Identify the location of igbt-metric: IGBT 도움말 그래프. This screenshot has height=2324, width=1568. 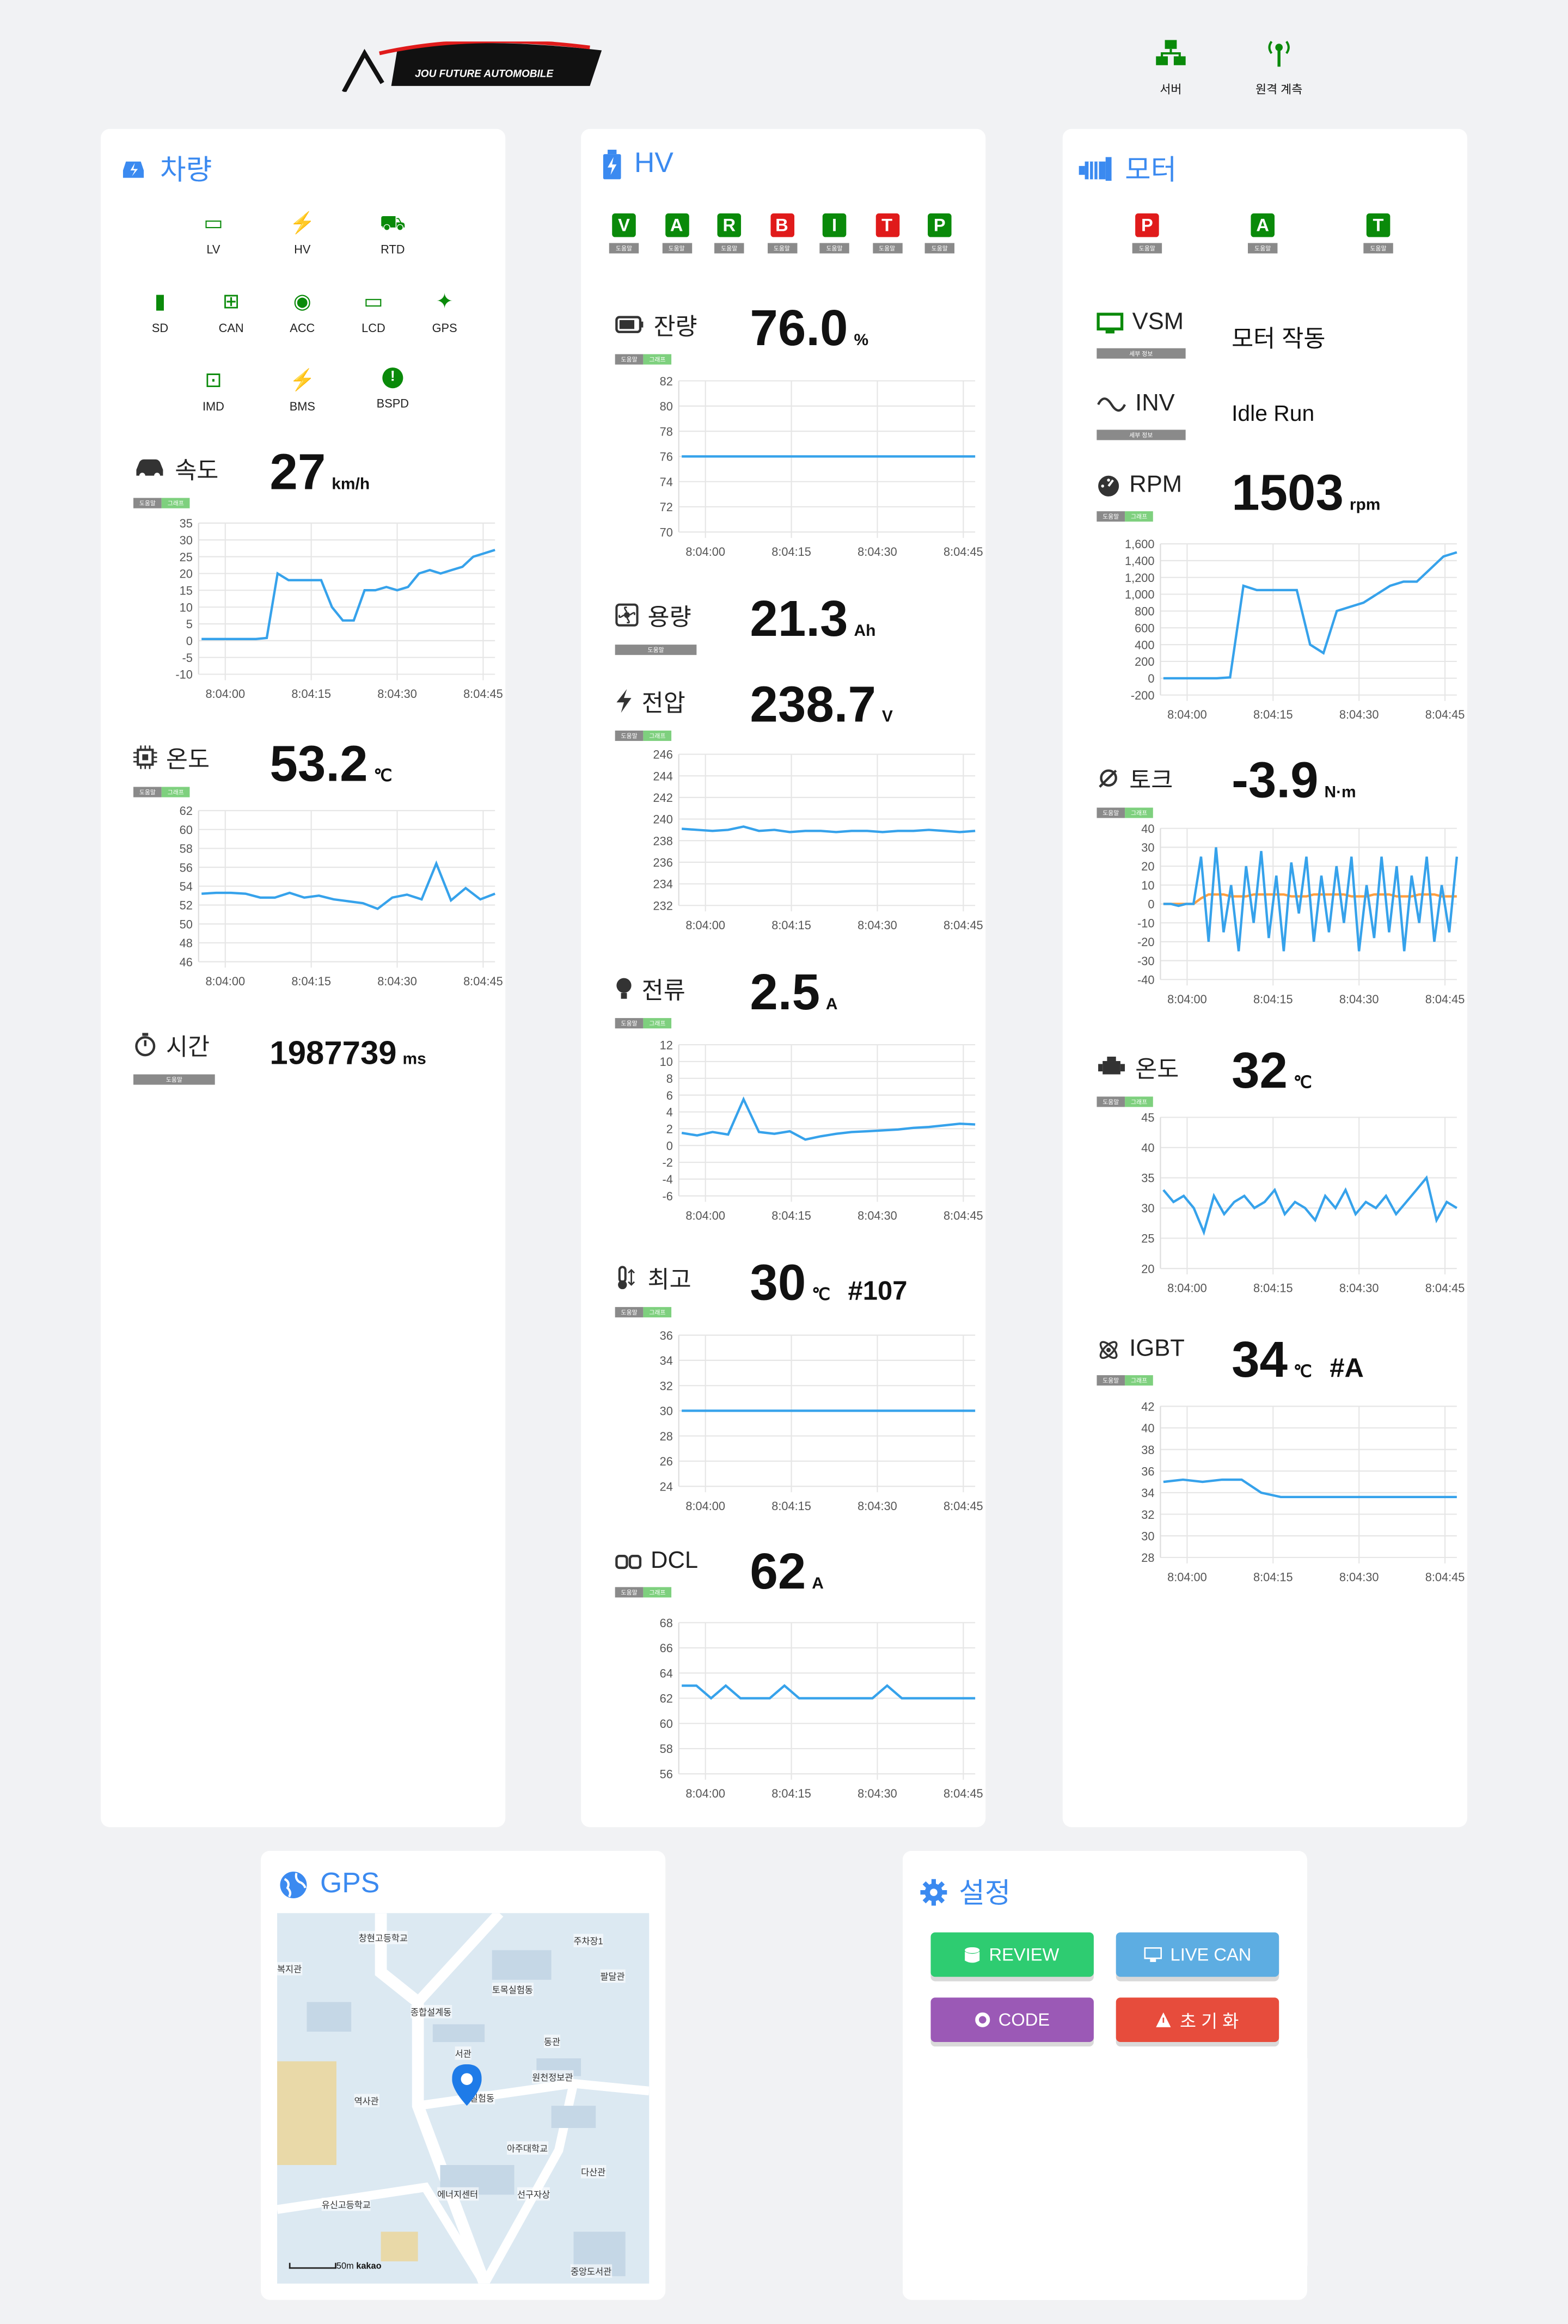
(1141, 1363).